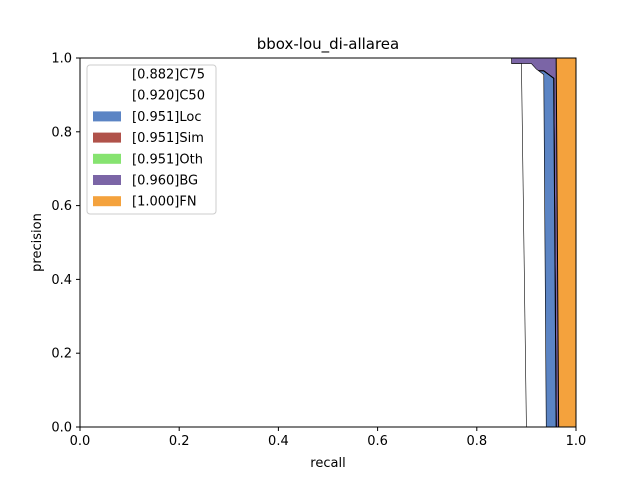 The image size is (640, 480). What do you see at coordinates (61, 59) in the screenshot?
I see `y-tick-label: 1.0` at bounding box center [61, 59].